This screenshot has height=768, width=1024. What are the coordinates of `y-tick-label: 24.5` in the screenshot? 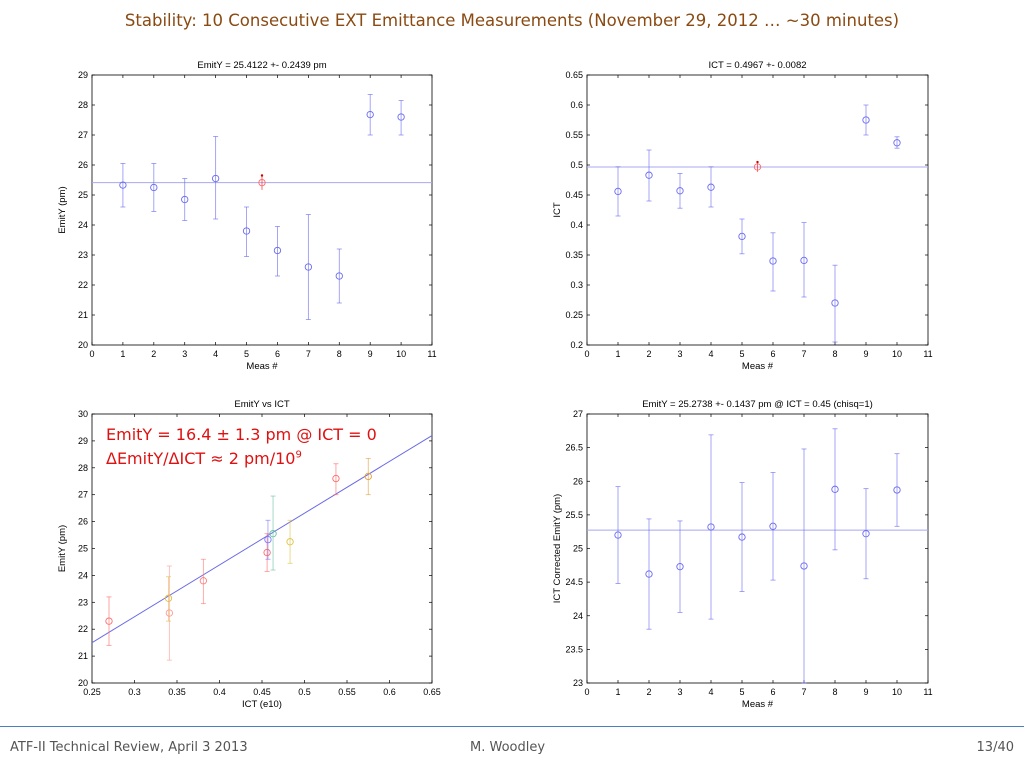 It's located at (574, 582).